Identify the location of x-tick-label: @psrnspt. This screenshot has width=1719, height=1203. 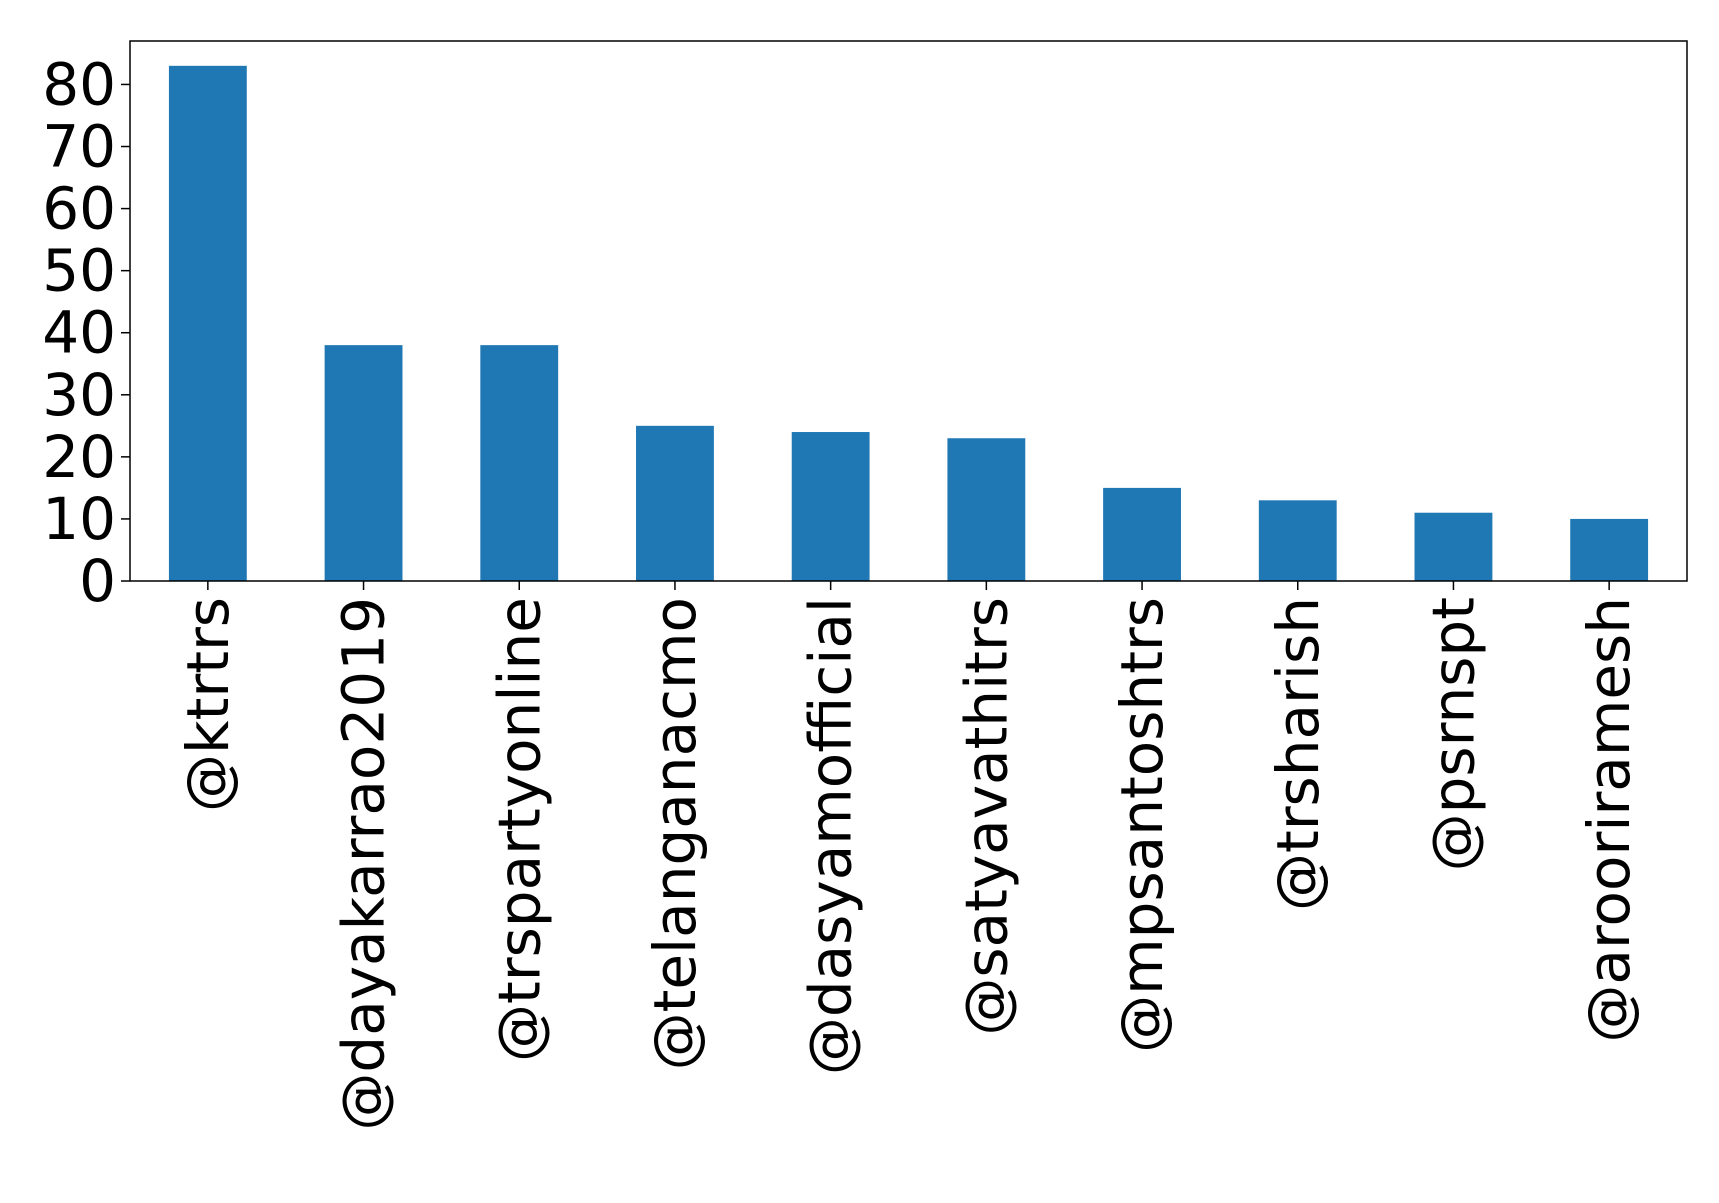
(1453, 734).